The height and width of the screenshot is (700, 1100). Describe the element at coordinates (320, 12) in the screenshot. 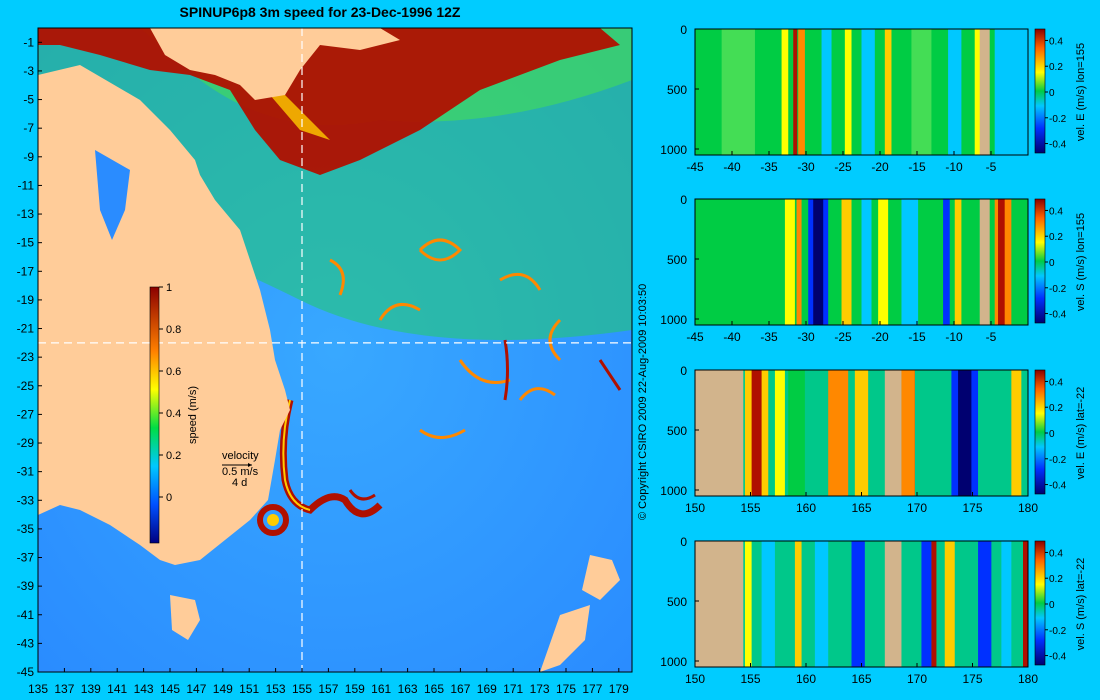

I see `figure-title: SPINUP6p8 3m speed for 23-Dec-1996 12Z` at that location.